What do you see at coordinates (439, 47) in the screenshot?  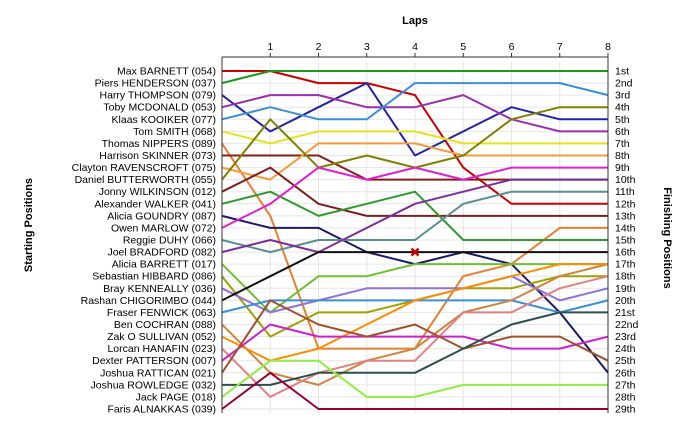 I see `x-tick-labels: 1 2 3 4 5 6 7 8` at bounding box center [439, 47].